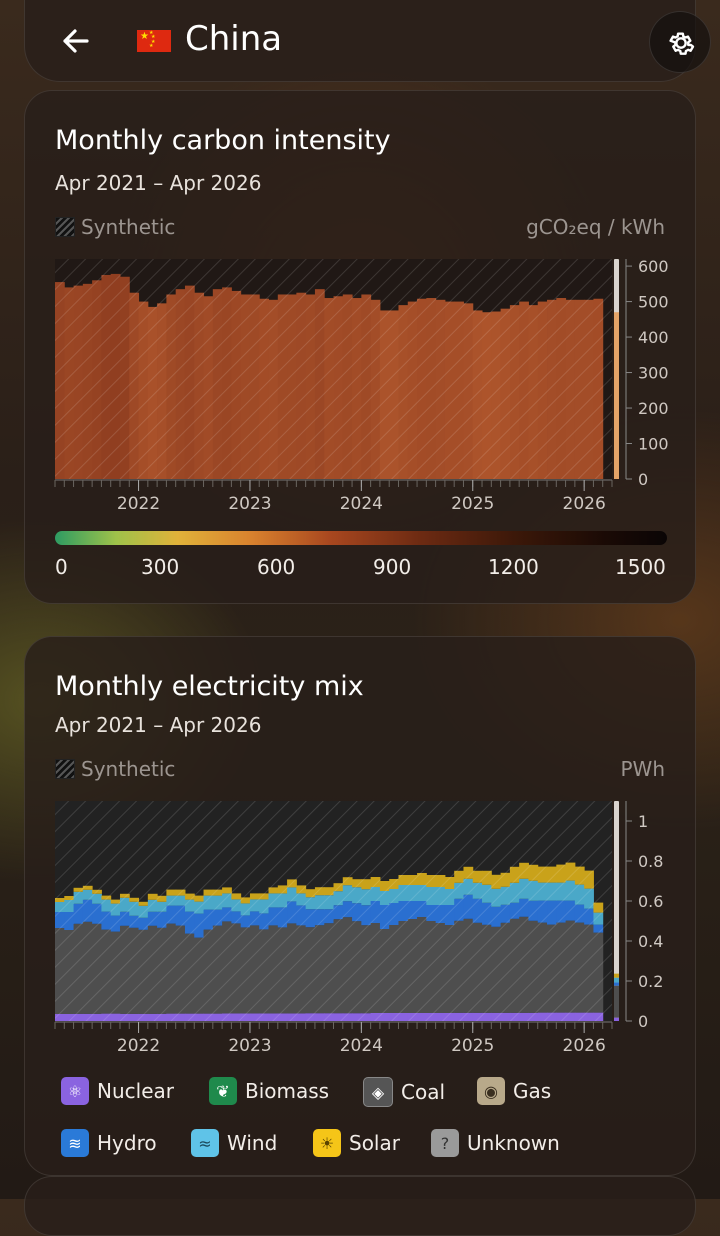 The height and width of the screenshot is (1236, 720). Describe the element at coordinates (327, 1143) in the screenshot. I see `sun-icon: ☀` at that location.